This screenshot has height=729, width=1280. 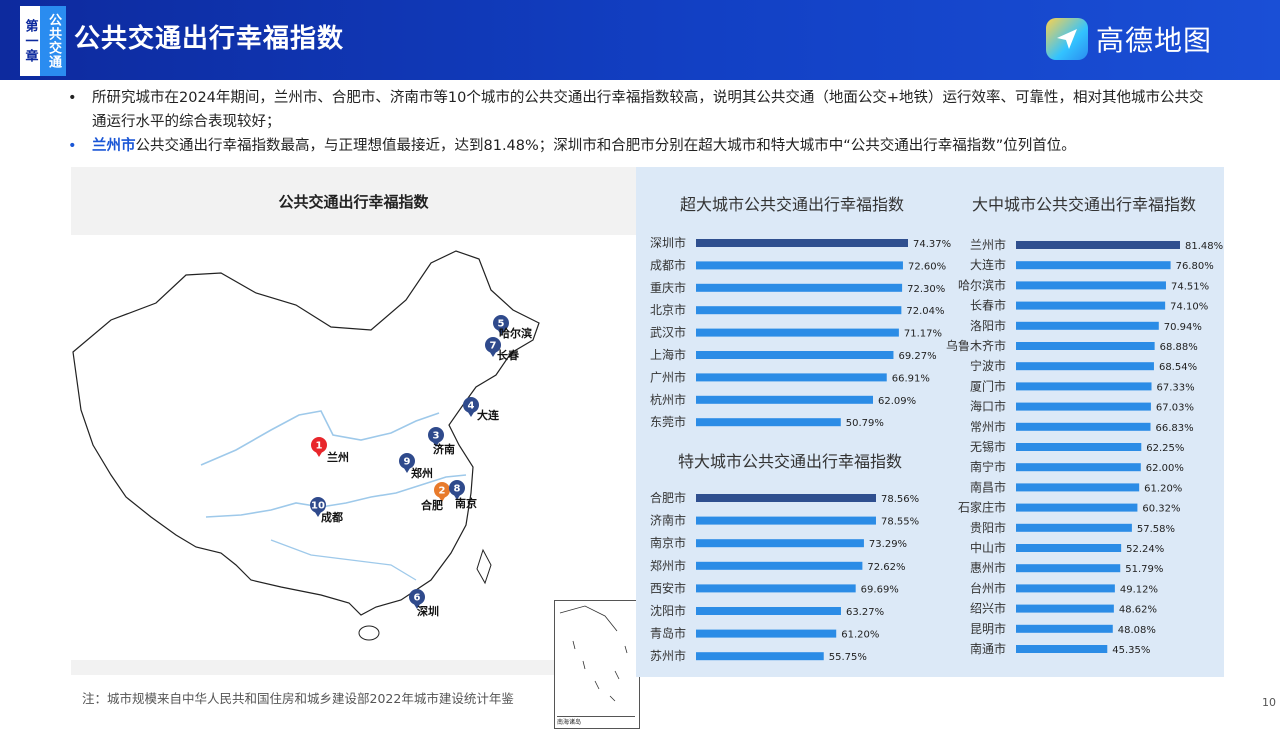 I want to click on yellow-river, so click(x=320, y=438).